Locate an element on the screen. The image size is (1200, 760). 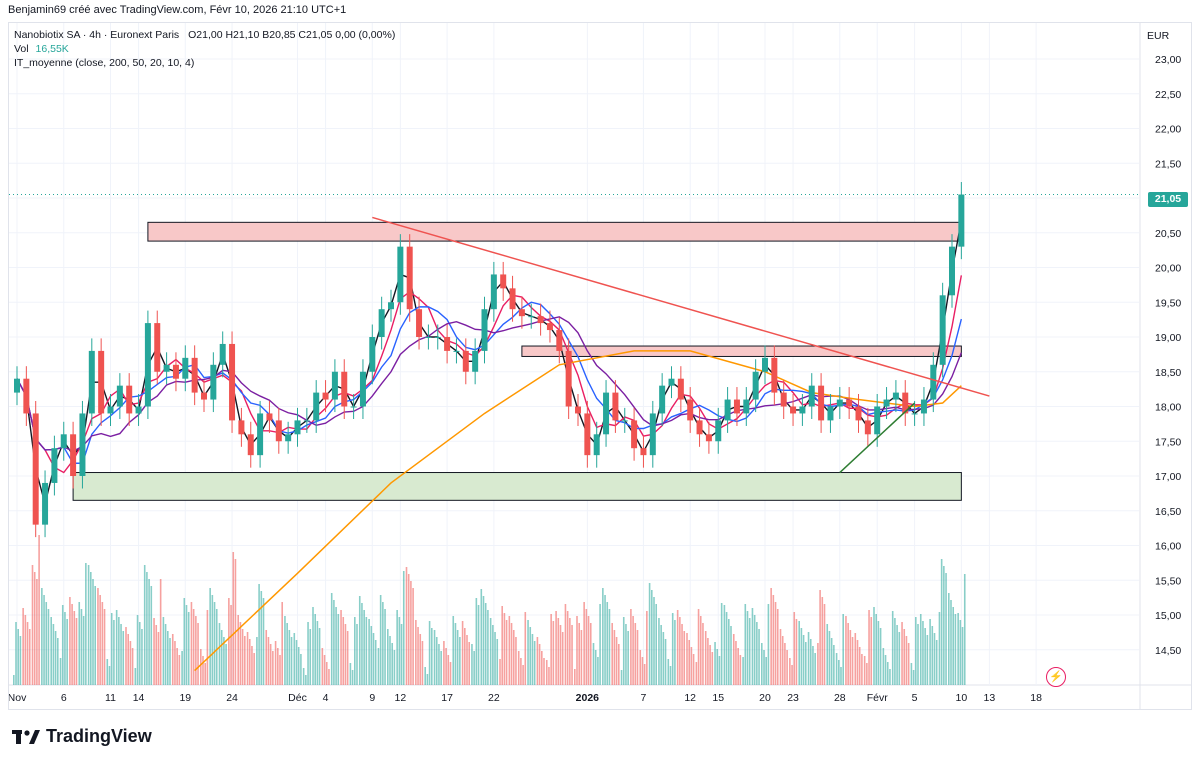
tradingview-logo: TradingView is located at coordinates (82, 736).